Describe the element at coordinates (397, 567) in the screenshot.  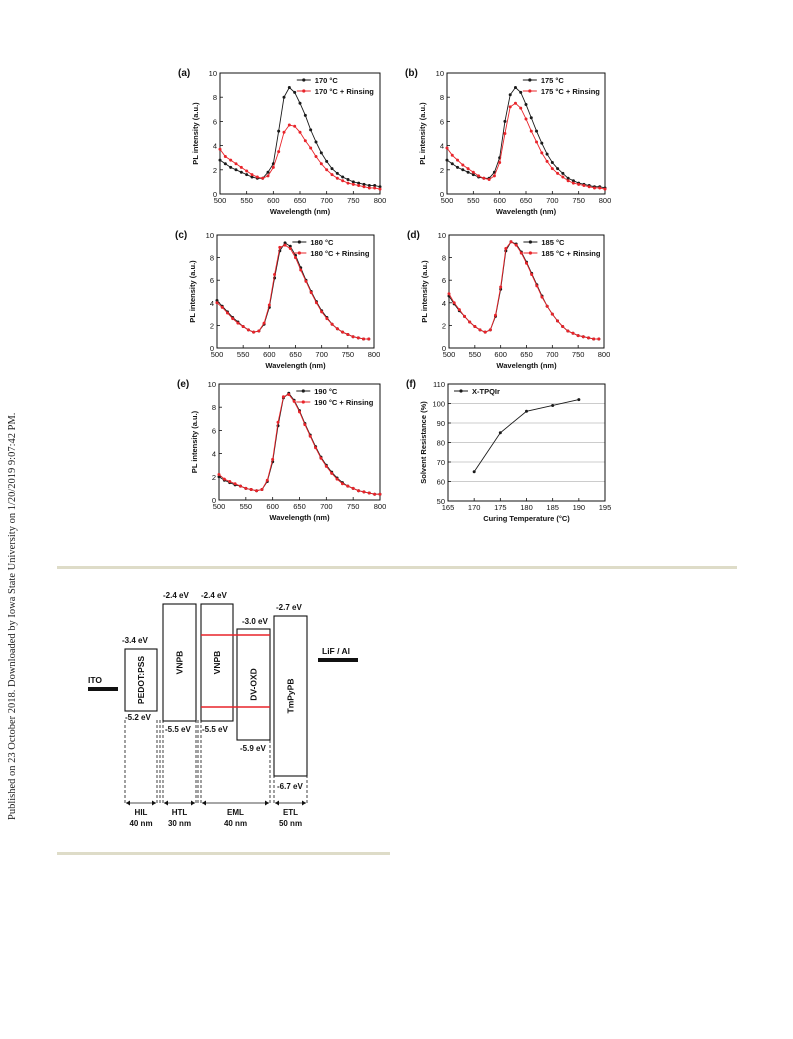
I see `section-divider` at that location.